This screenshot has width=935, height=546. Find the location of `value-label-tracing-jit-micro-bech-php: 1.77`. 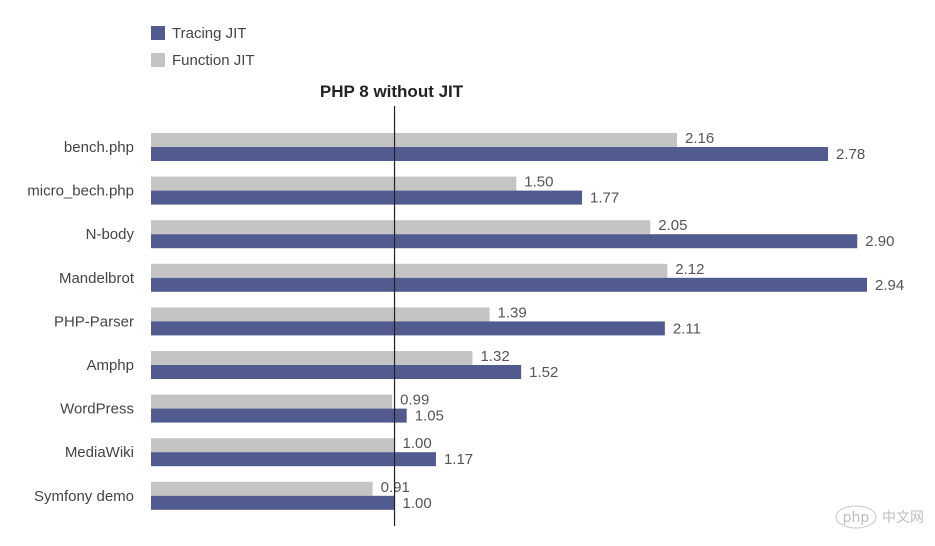

value-label-tracing-jit-micro-bech-php: 1.77 is located at coordinates (604, 198).